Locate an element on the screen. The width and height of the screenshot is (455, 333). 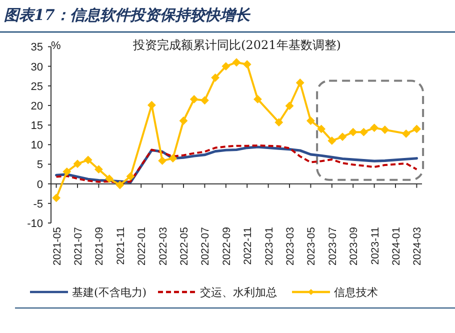
x-tick-label: 2024-01 is located at coordinates (396, 246).